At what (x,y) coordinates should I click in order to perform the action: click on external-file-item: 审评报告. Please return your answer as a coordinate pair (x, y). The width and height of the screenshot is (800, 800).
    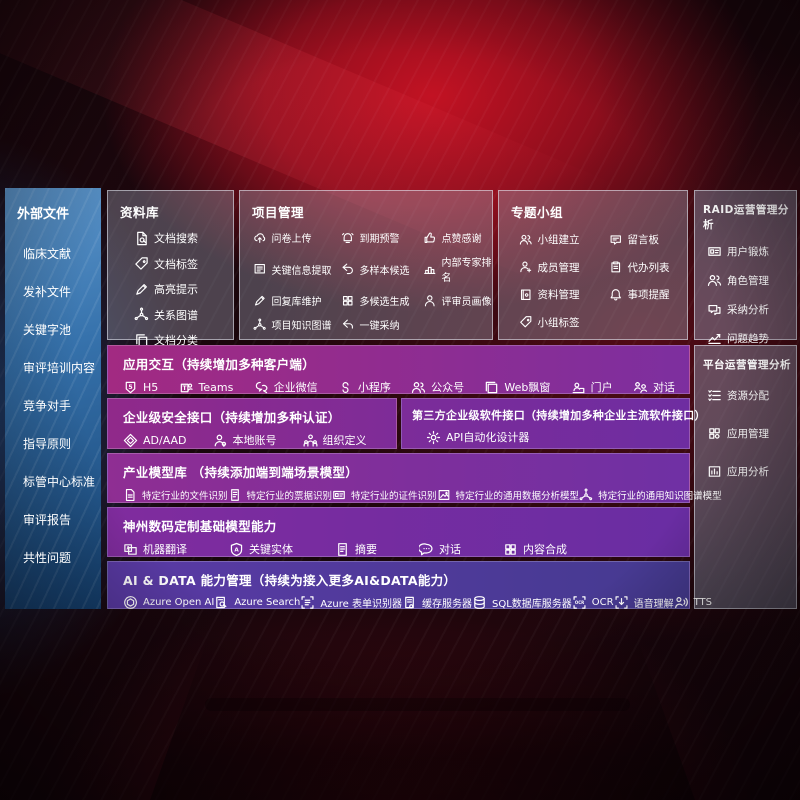
    Looking at the image, I should click on (47, 520).